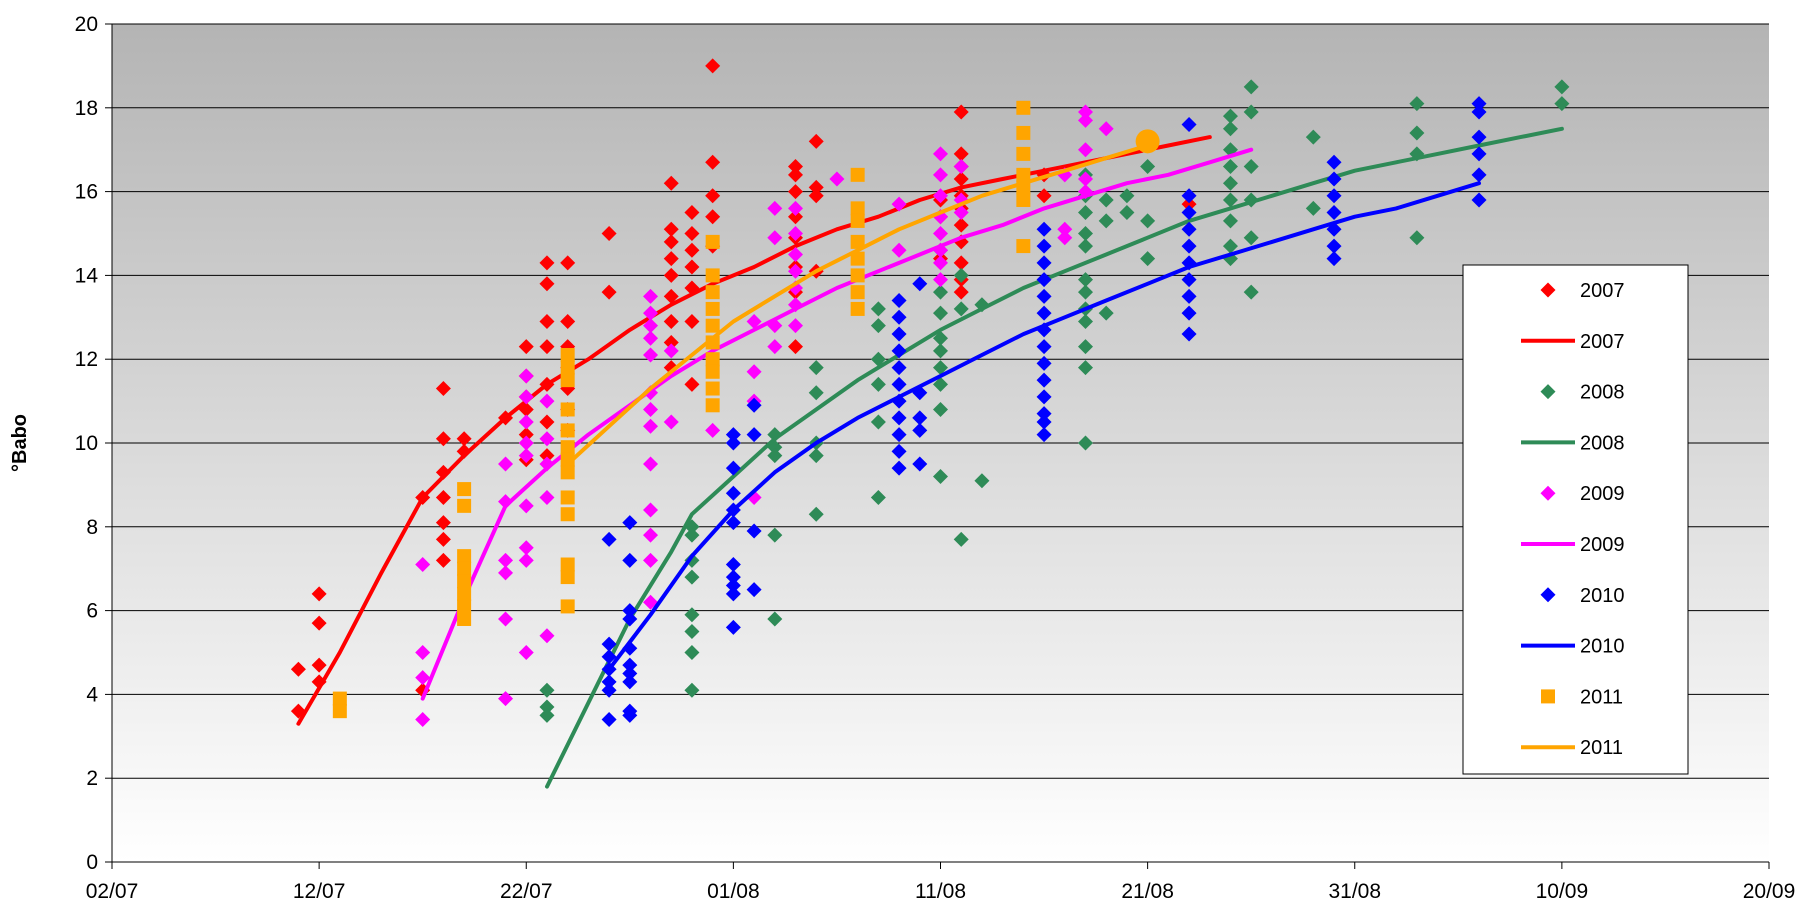 Image resolution: width=1809 pixels, height=914 pixels. I want to click on legend-box, so click(1575, 519).